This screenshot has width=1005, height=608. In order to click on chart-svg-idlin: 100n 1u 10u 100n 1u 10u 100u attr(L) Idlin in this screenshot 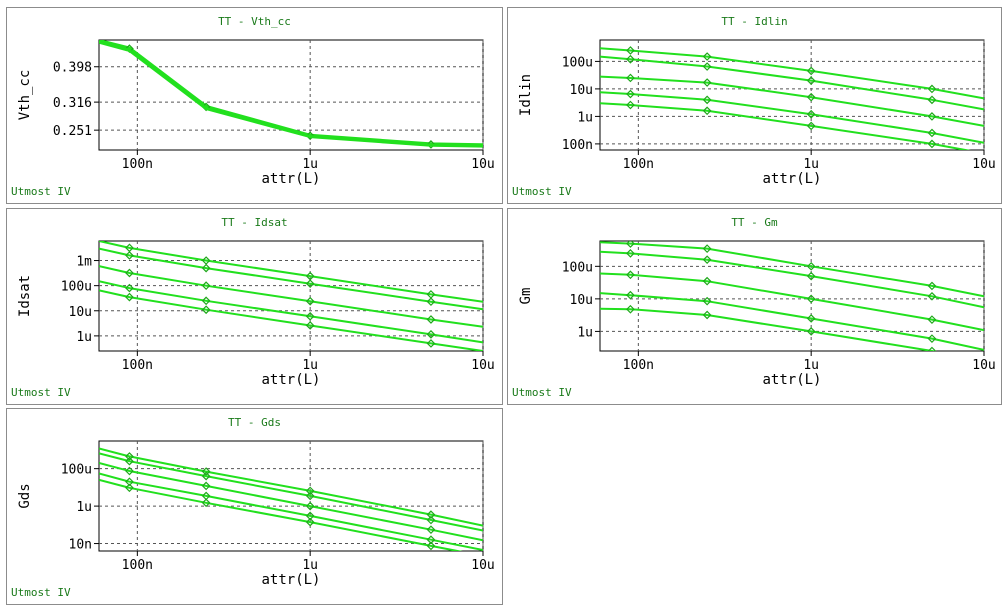, I will do `click(757, 113)`.